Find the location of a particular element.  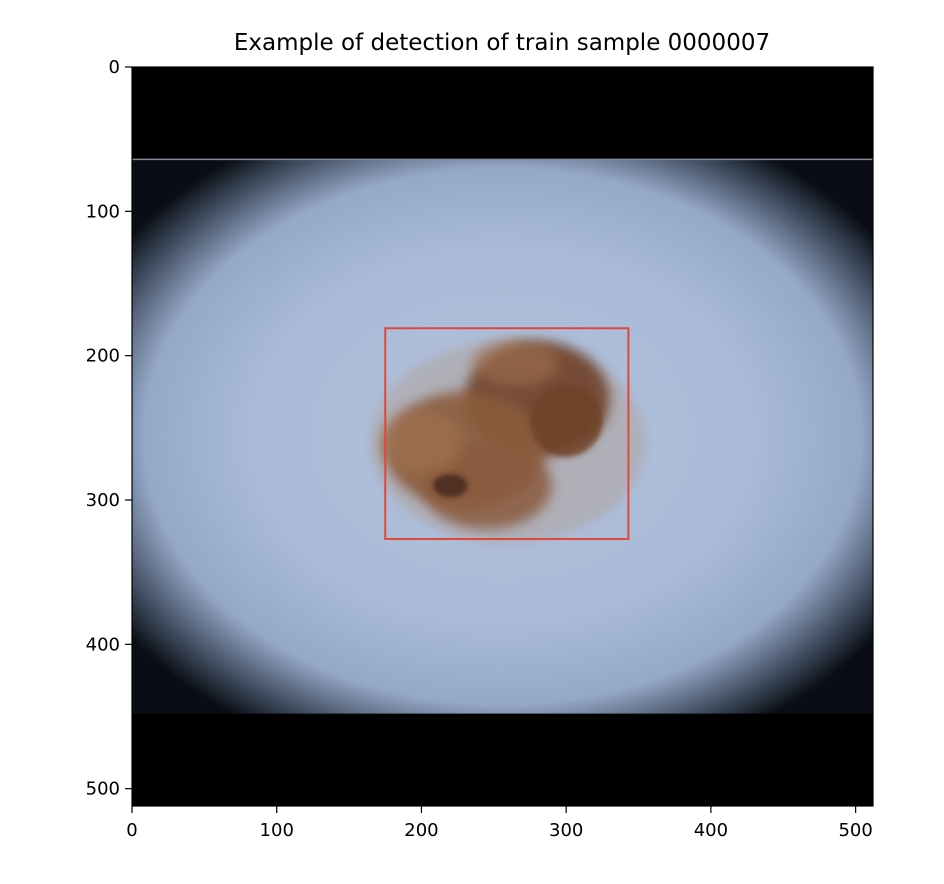

x-axis: 0 100 200 300 400 500 is located at coordinates (499, 823).